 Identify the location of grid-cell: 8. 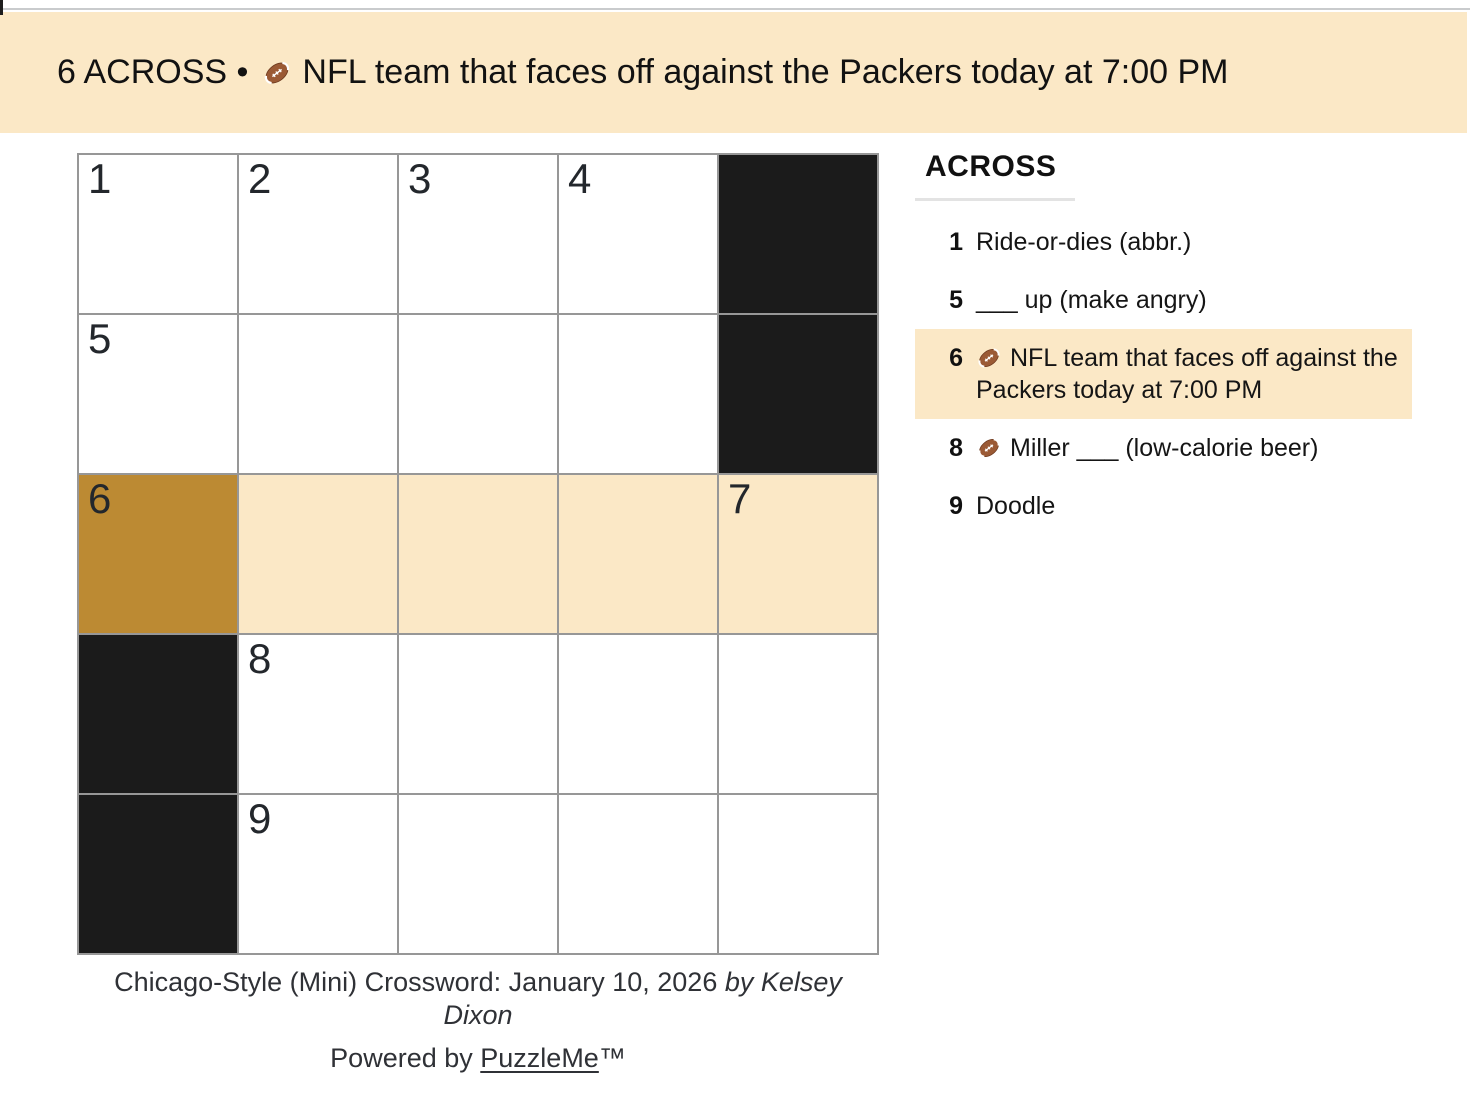
(318, 714).